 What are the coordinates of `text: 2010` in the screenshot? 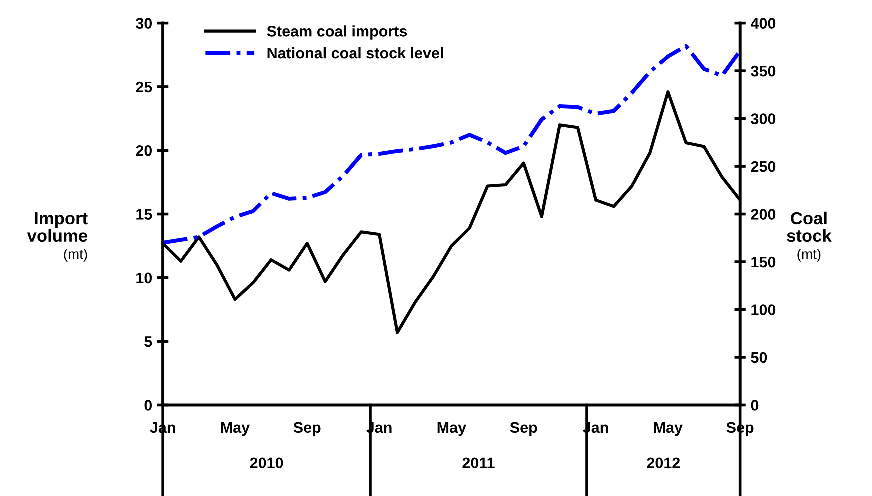 It's located at (267, 463).